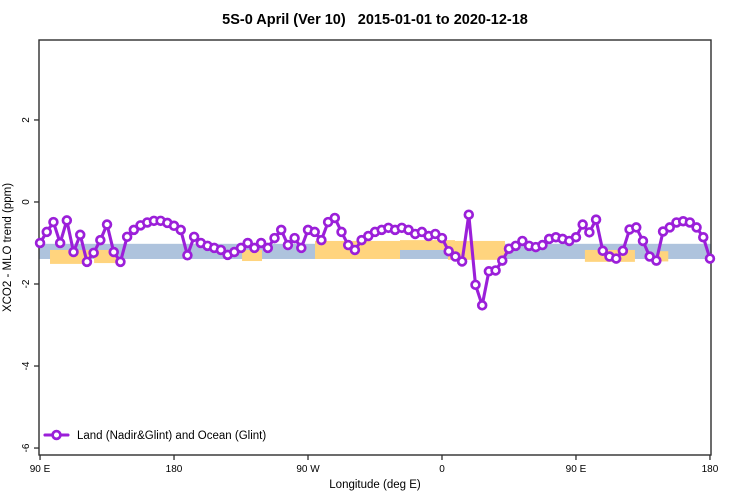 The height and width of the screenshot is (500, 750). What do you see at coordinates (26, 120) in the screenshot?
I see `y-tick-label: 2` at bounding box center [26, 120].